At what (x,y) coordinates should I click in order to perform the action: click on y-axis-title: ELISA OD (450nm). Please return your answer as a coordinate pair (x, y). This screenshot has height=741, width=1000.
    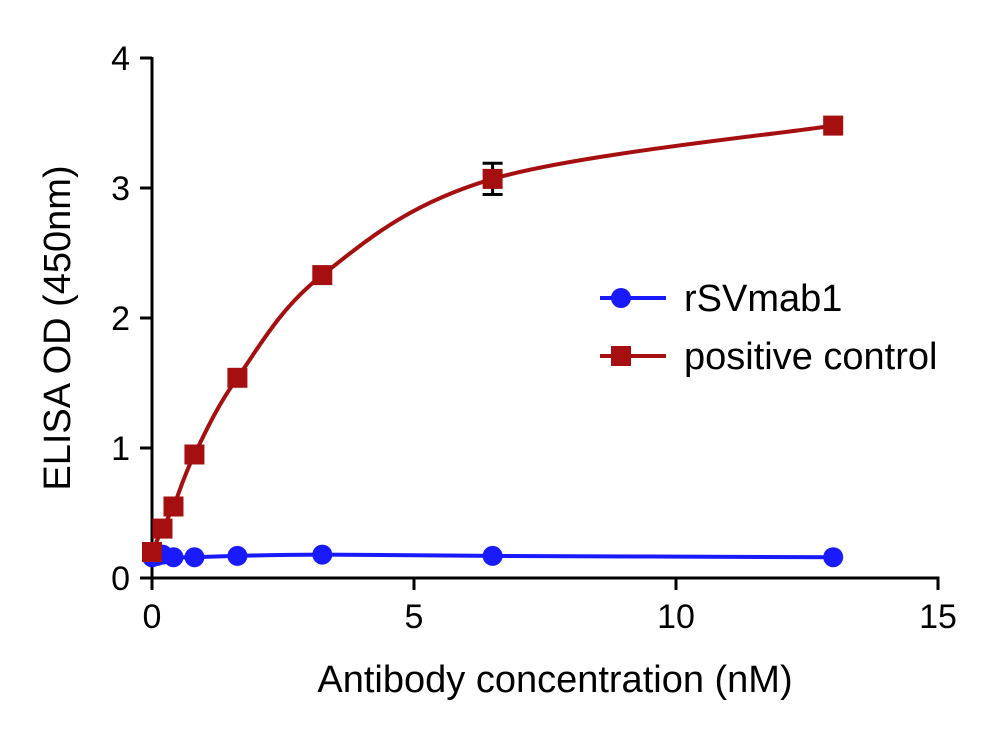
    Looking at the image, I should click on (58, 327).